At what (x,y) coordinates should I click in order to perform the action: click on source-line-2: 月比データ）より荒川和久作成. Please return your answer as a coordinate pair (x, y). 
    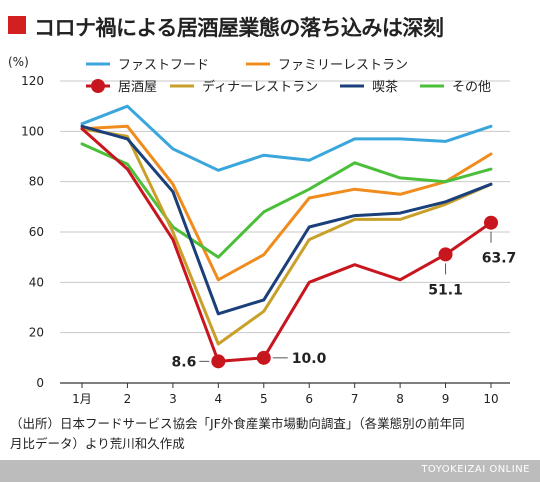
    Looking at the image, I should click on (97, 443).